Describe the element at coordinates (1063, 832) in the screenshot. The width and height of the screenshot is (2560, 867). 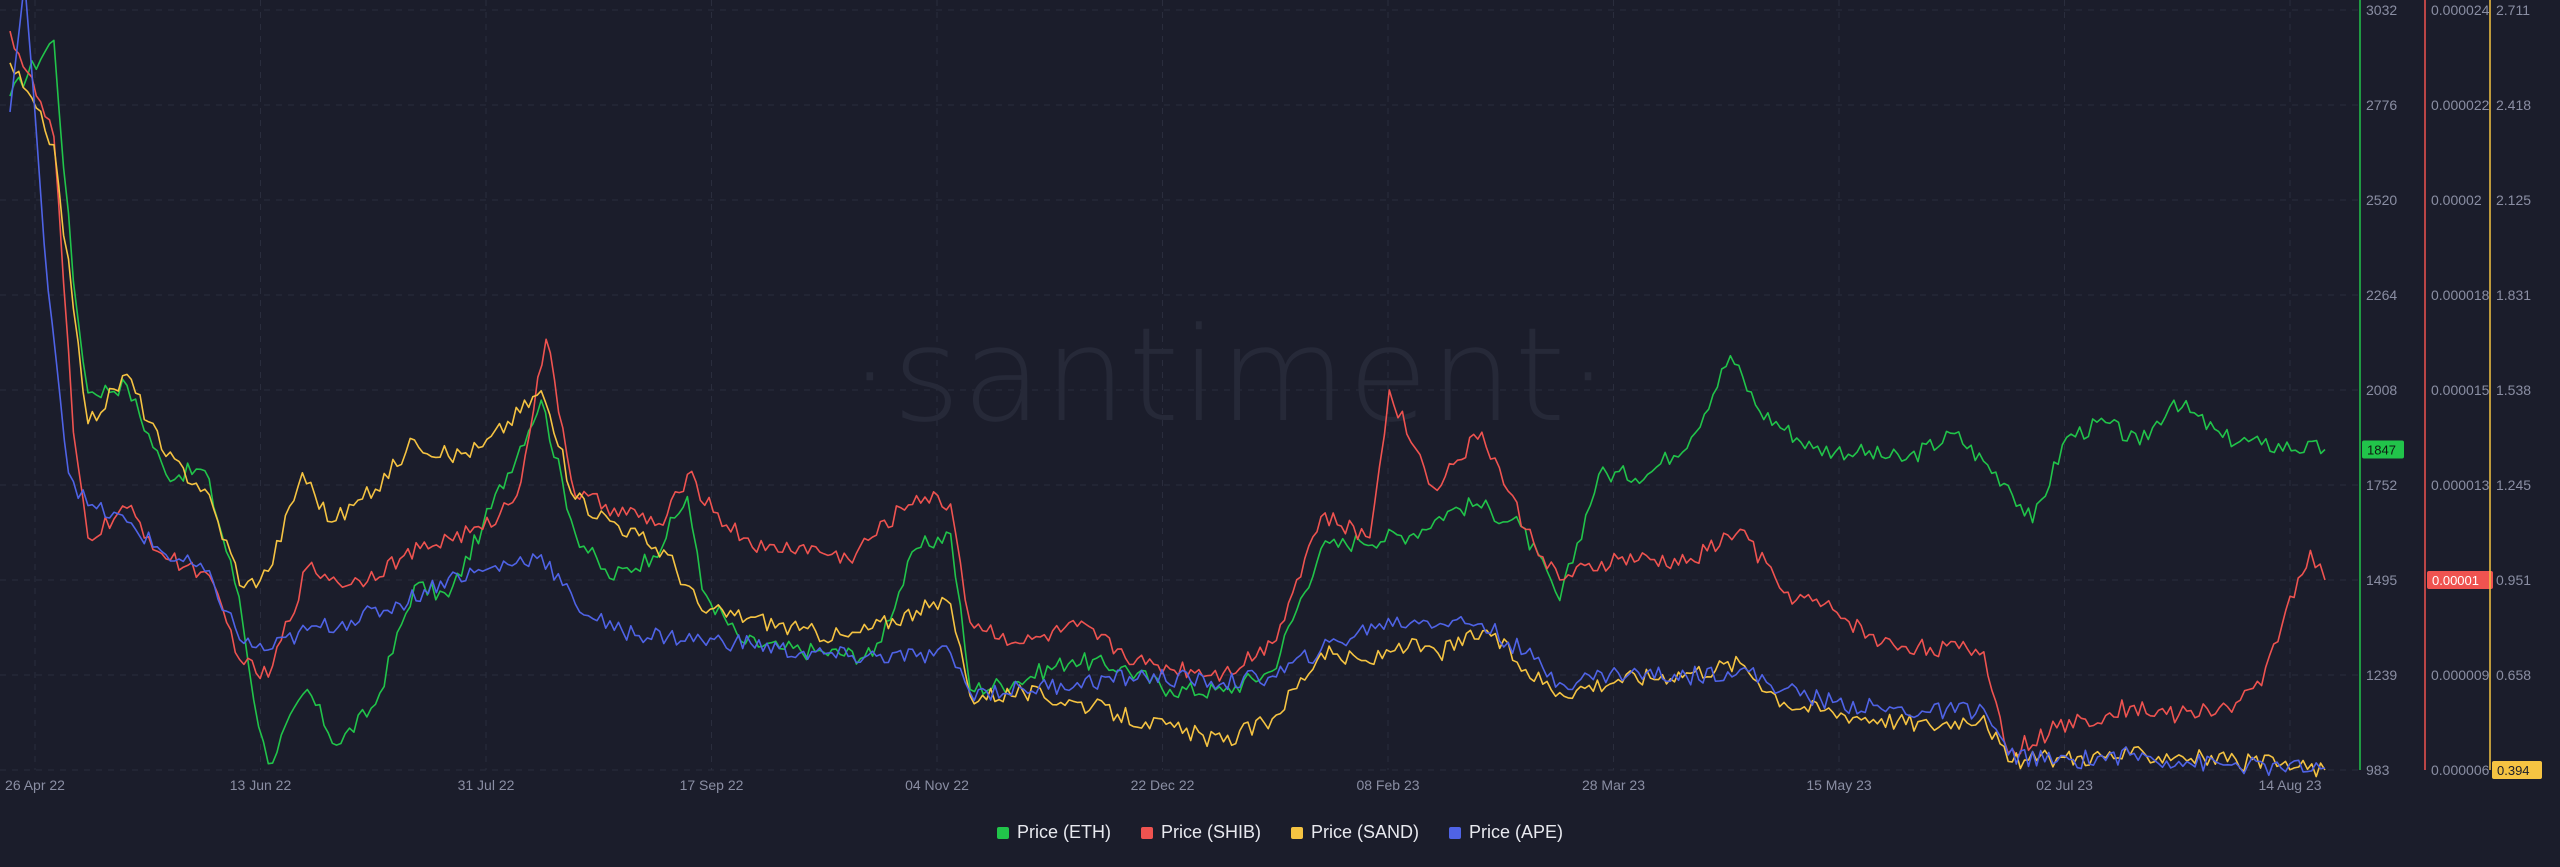
I see `legend-label: Price (ETH)` at that location.